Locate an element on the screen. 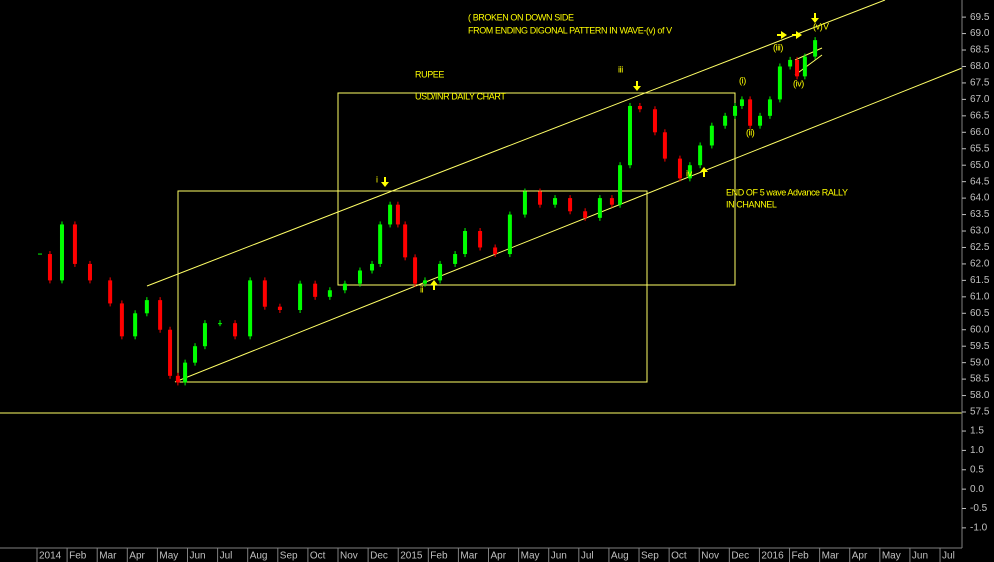 This screenshot has height=562, width=994. y-tick-label: 65.0 is located at coordinates (980, 165).